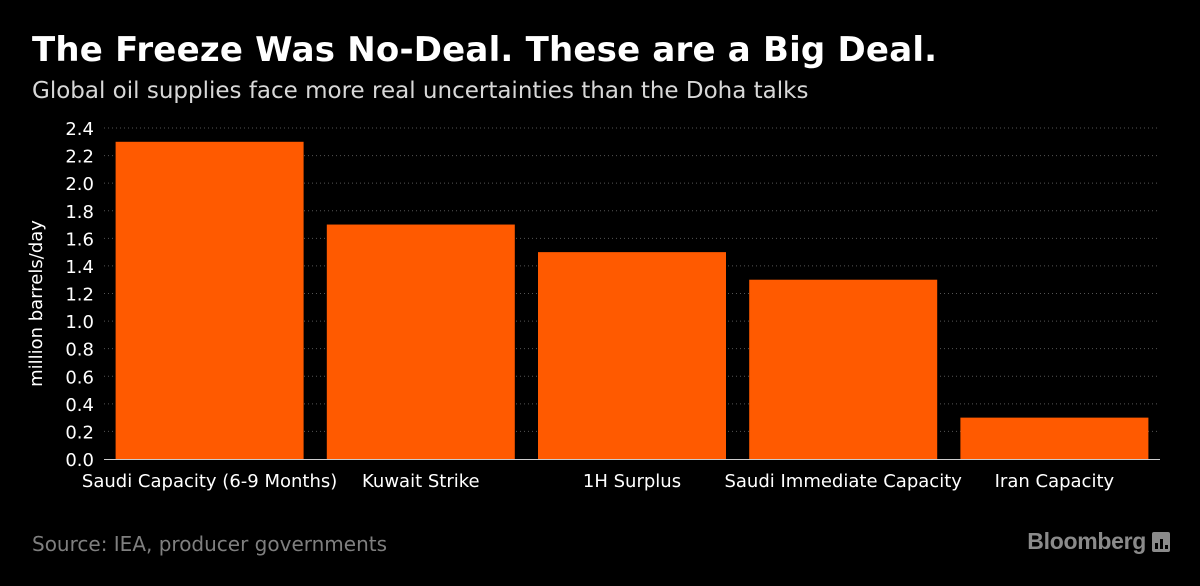 The width and height of the screenshot is (1200, 586). I want to click on y-tick-label: 0.0, so click(79, 460).